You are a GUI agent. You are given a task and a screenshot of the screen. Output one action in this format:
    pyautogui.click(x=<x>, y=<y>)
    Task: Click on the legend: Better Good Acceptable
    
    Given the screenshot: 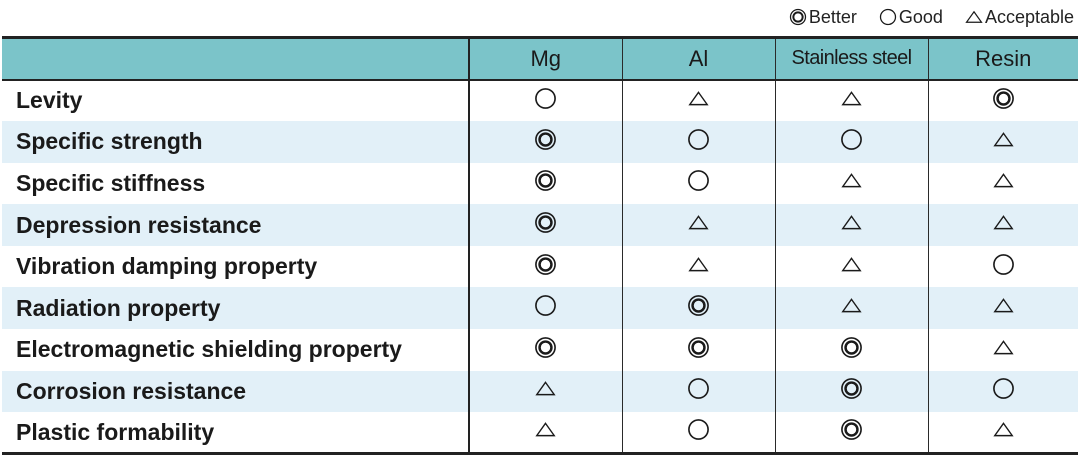 What is the action you would take?
    pyautogui.click(x=931, y=17)
    